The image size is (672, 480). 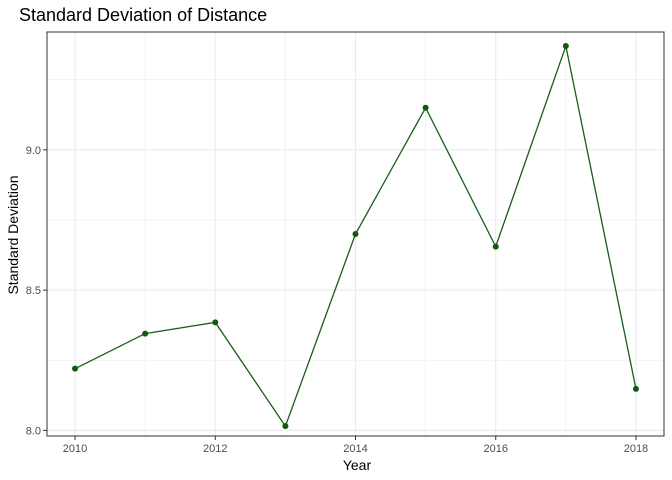 What do you see at coordinates (75, 449) in the screenshot?
I see `x-tick-label: 2010` at bounding box center [75, 449].